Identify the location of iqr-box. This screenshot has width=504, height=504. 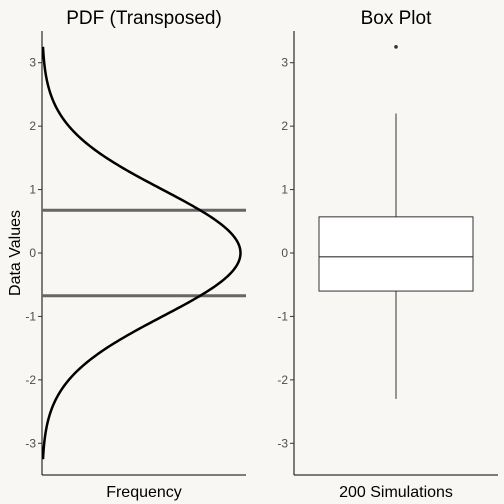
(396, 254).